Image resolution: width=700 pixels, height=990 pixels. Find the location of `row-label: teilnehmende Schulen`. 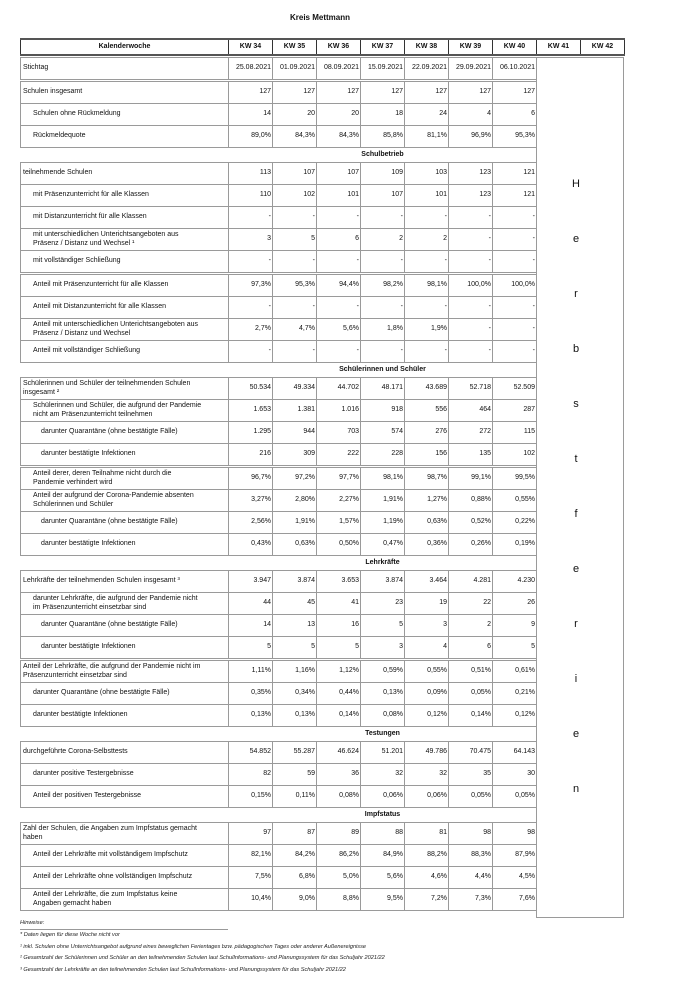

row-label: teilnehmende Schulen is located at coordinates (124, 173).